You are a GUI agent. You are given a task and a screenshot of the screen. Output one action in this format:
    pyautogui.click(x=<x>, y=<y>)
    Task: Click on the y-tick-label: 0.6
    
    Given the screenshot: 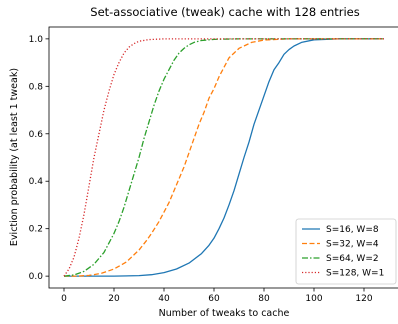 What is the action you would take?
    pyautogui.click(x=36, y=135)
    